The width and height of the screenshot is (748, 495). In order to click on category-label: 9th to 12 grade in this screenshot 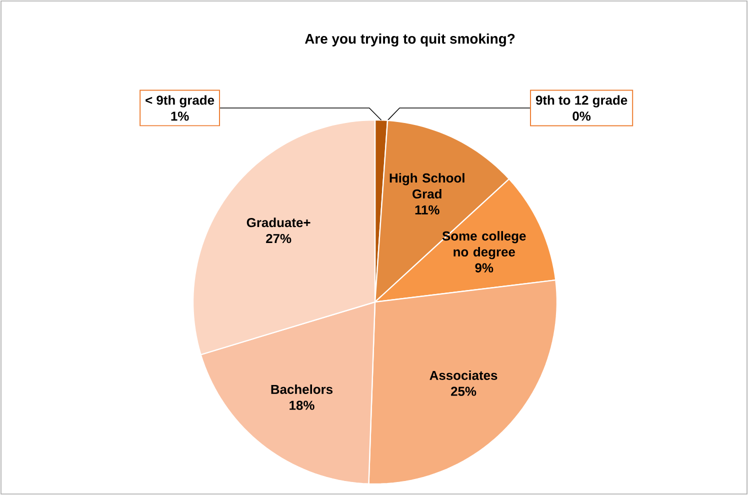, I will do `click(582, 101)`.